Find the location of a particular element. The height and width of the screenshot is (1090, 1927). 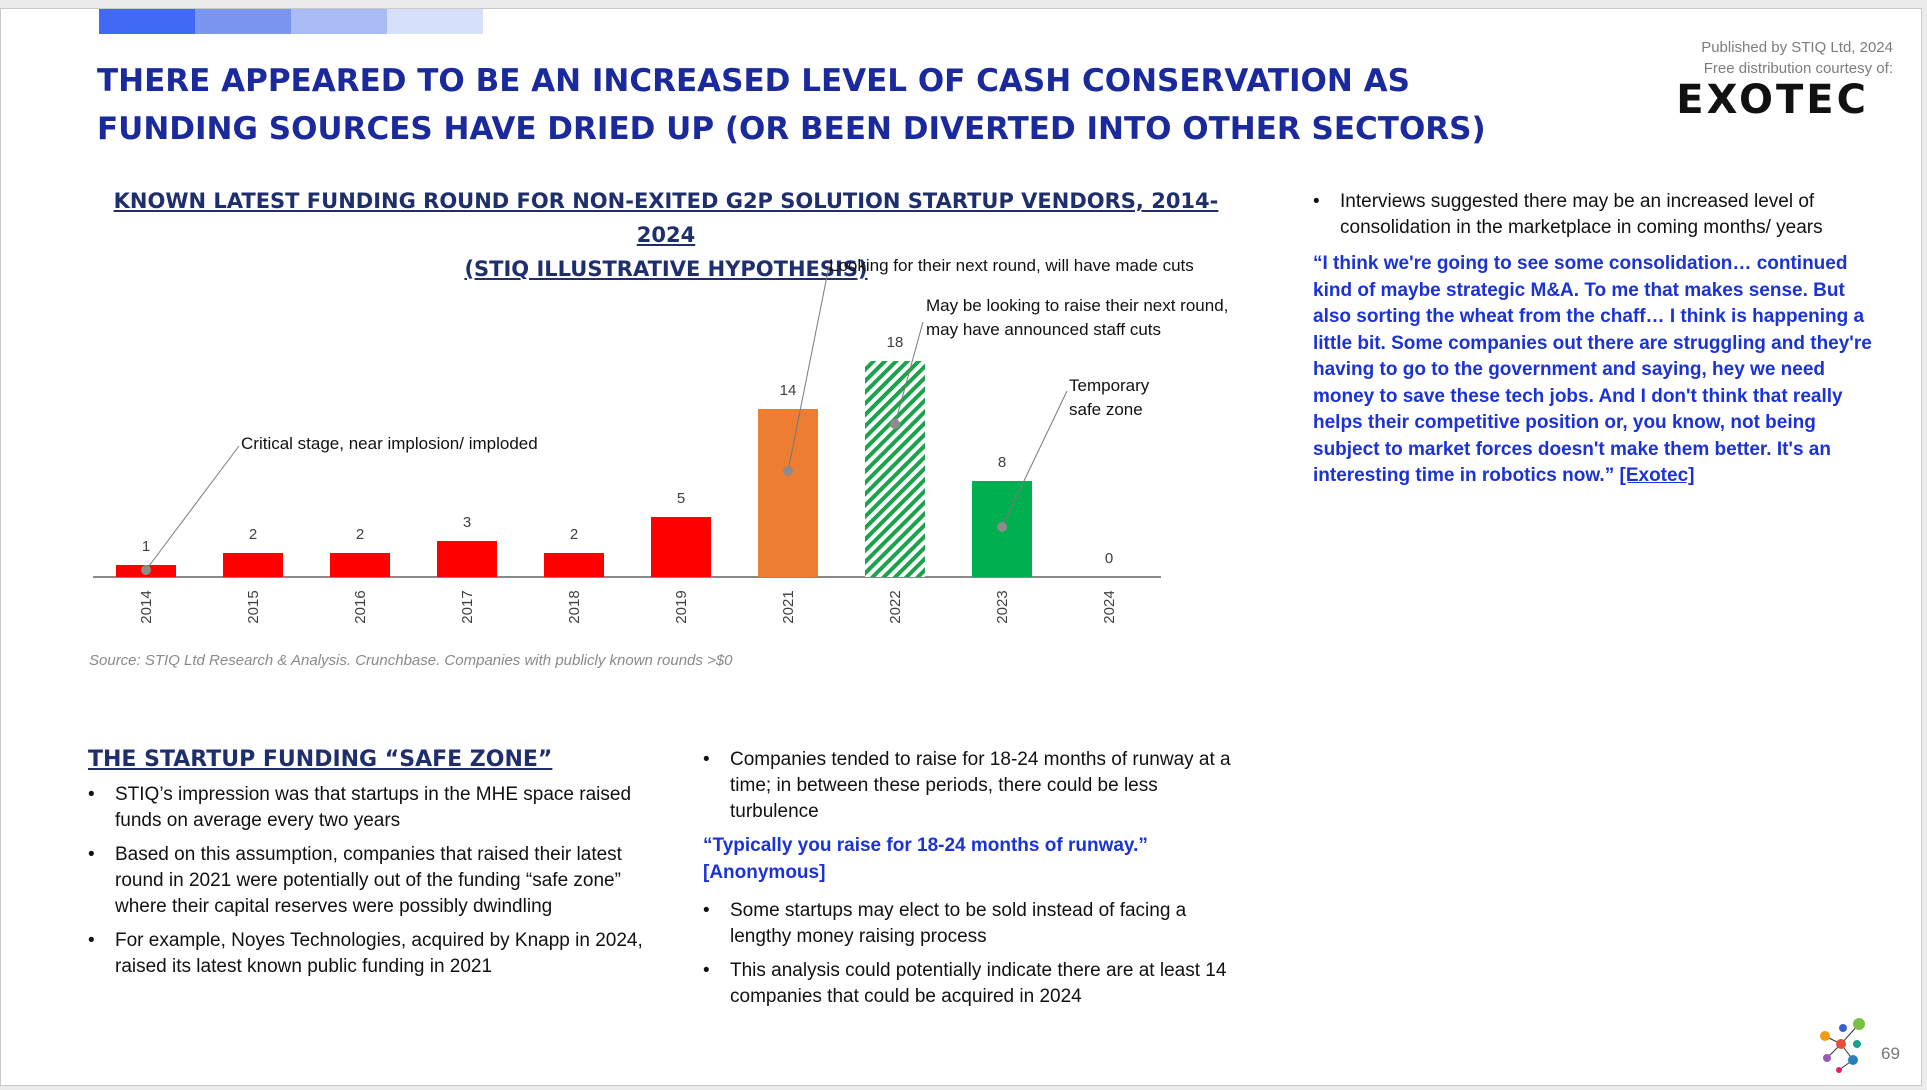

data-label-2019: 5 is located at coordinates (681, 498).